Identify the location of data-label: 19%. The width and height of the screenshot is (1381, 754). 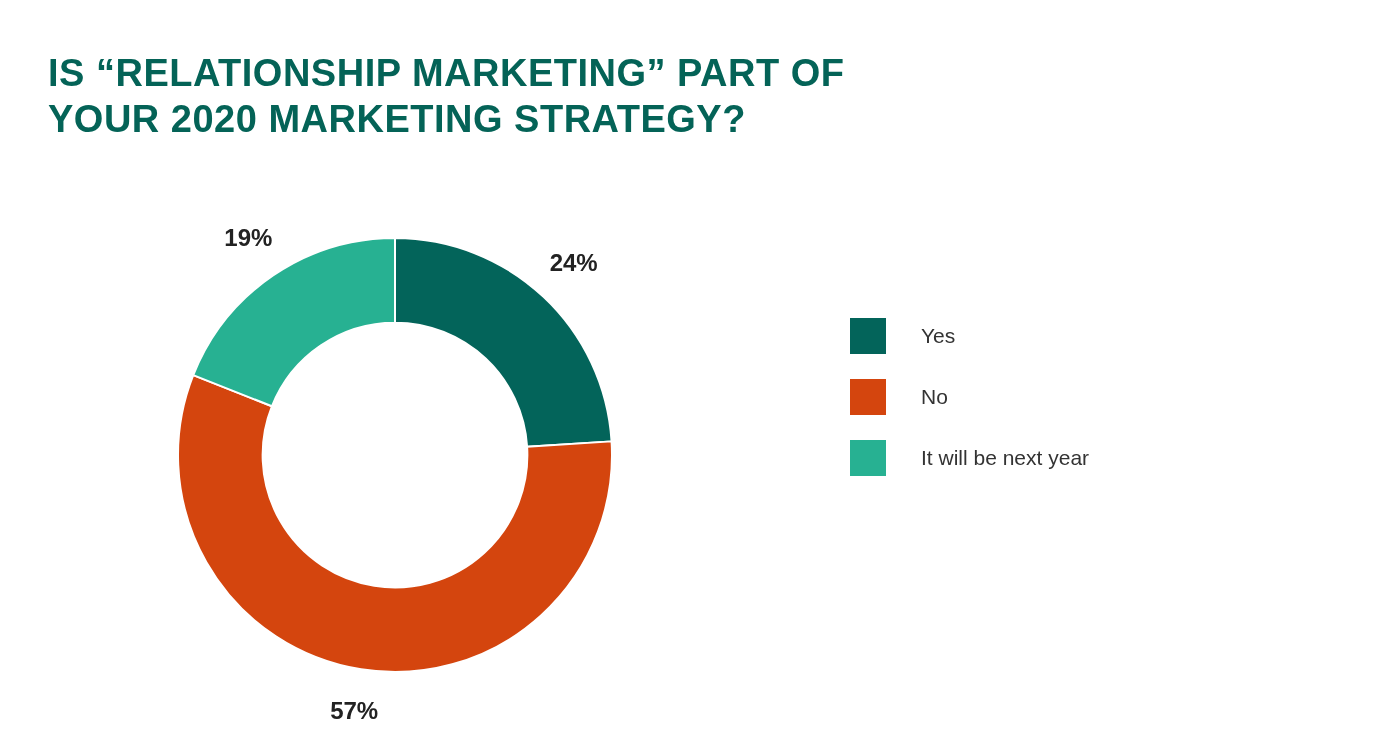
(248, 237).